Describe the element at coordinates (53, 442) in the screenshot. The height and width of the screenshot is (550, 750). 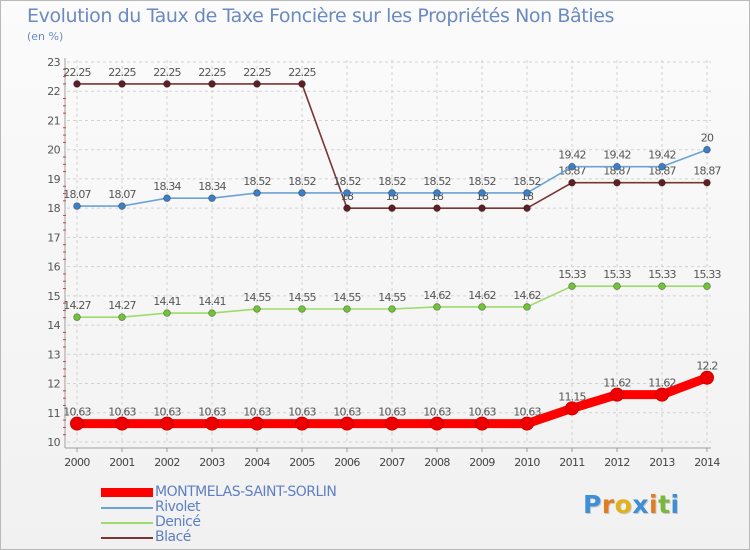
I see `y-tick-label: 10` at that location.